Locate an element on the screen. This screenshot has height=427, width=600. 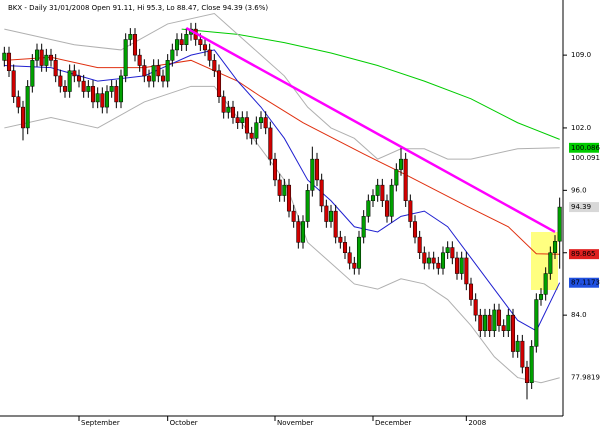
price-label: 100.091 is located at coordinates (585, 158).